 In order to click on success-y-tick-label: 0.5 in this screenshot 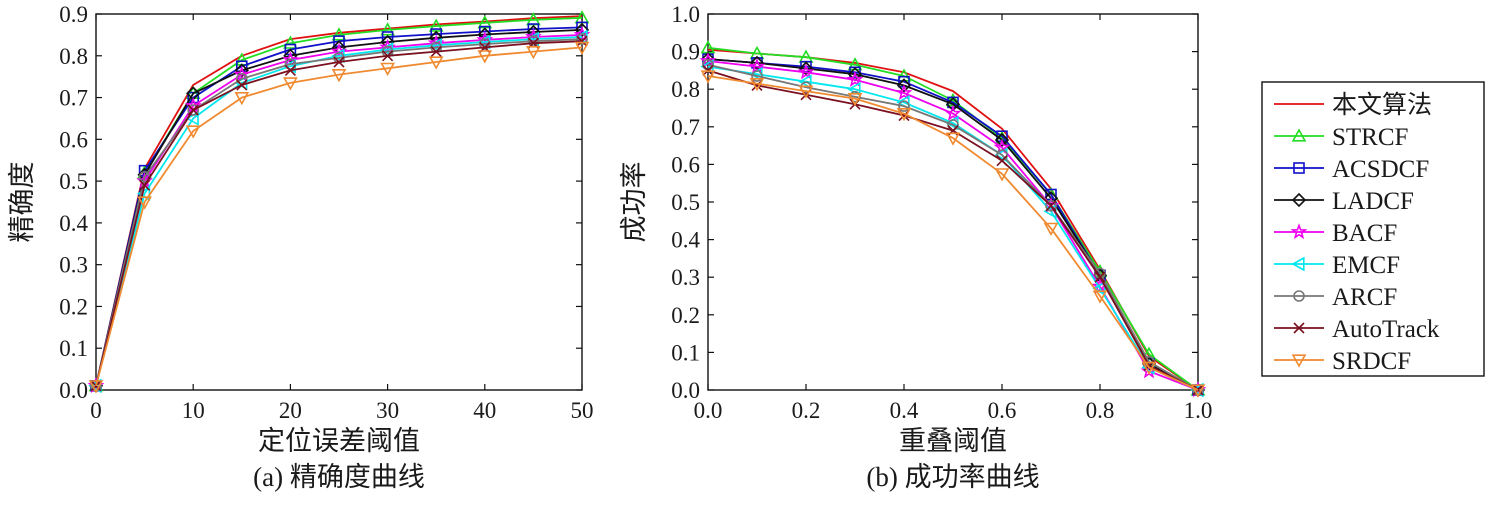, I will do `click(685, 202)`.